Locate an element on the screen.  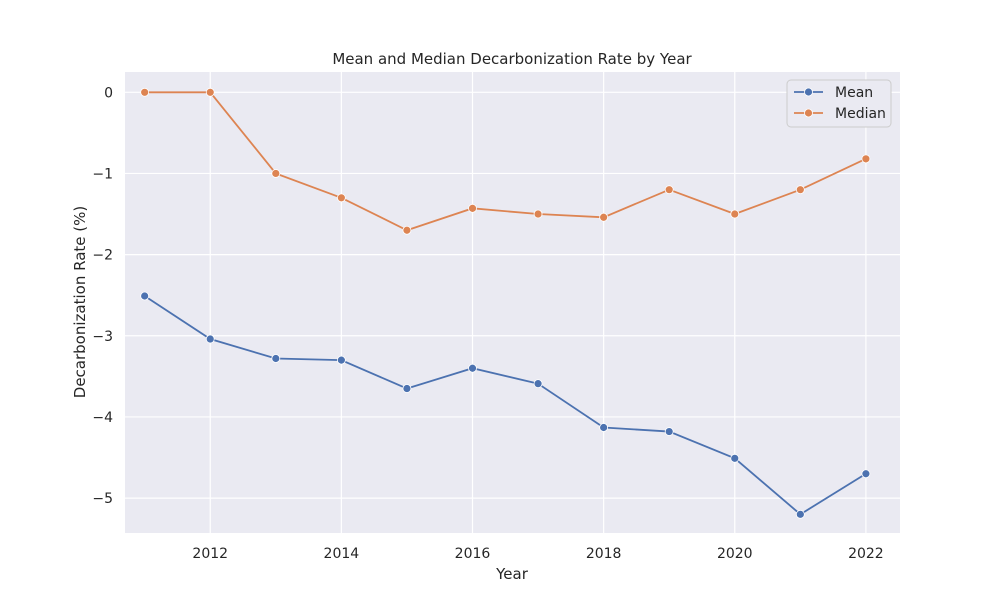
x-tick-label: 2014 is located at coordinates (342, 554).